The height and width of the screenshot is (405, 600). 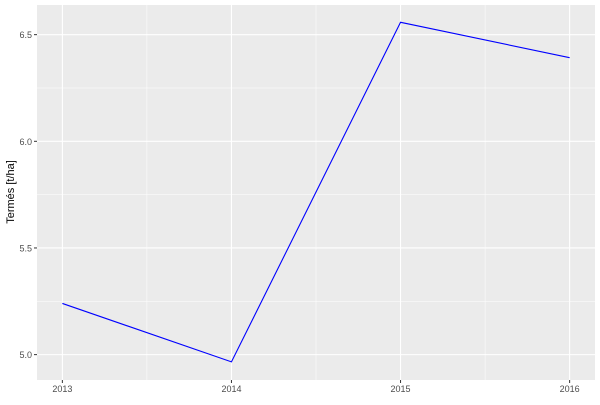 I want to click on y-tick-label: 6.5, so click(x=25, y=35).